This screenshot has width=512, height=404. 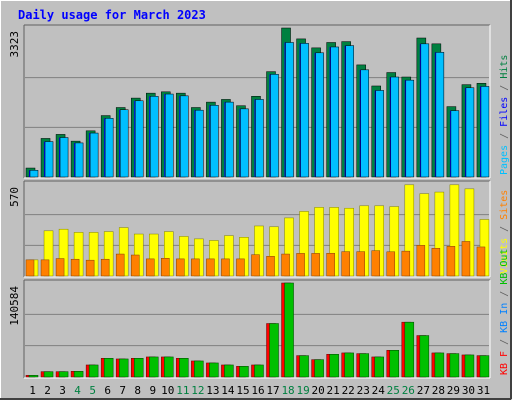 I want to click on x-tick-label-29: 29, so click(x=453, y=390).